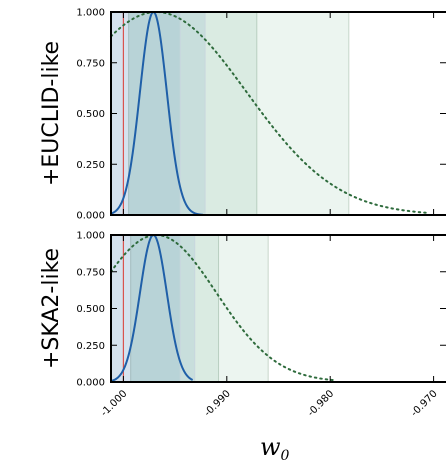  What do you see at coordinates (321, 403) in the screenshot?
I see `x-tick-label: -0.980` at bounding box center [321, 403].